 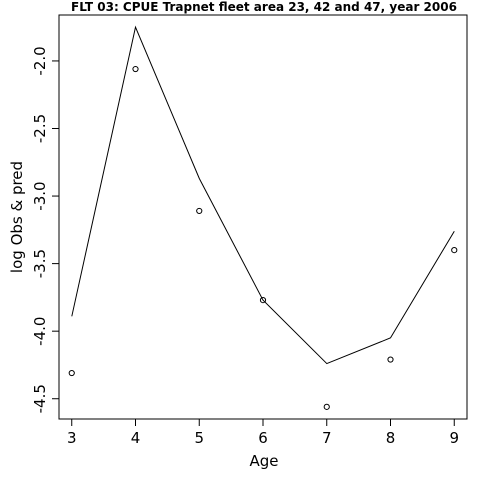 I want to click on x-tick-label: 9, so click(x=454, y=438).